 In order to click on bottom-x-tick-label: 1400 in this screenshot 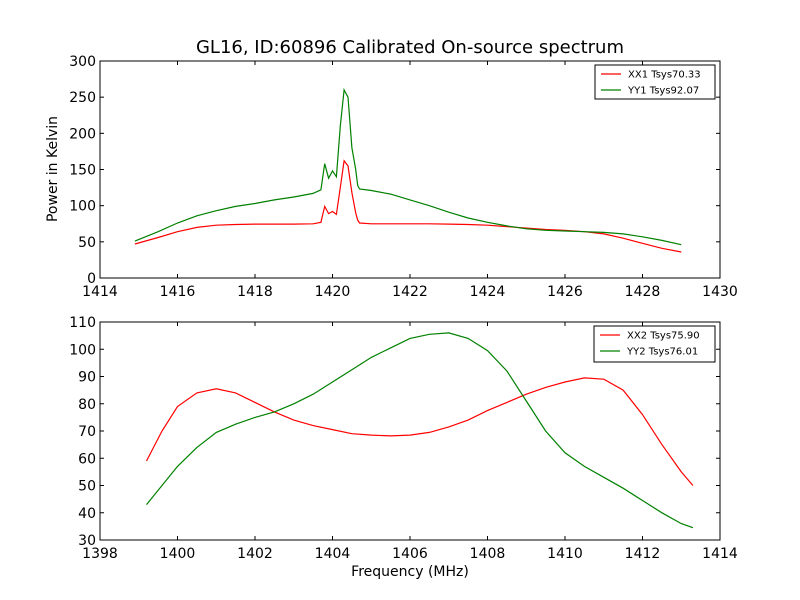, I will do `click(178, 554)`.